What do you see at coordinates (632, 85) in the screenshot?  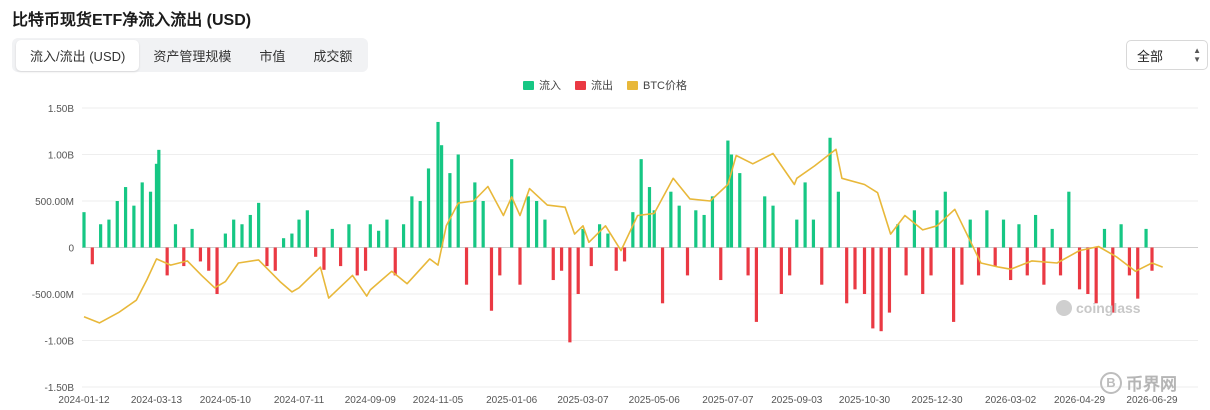 I see `legend-btc-price-swatch` at bounding box center [632, 85].